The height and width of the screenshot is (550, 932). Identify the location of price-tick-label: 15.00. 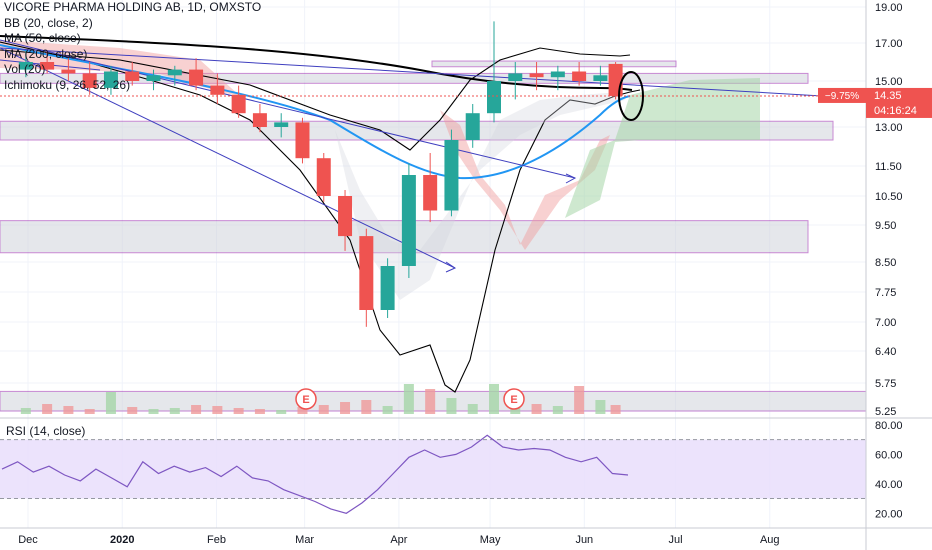
(889, 82).